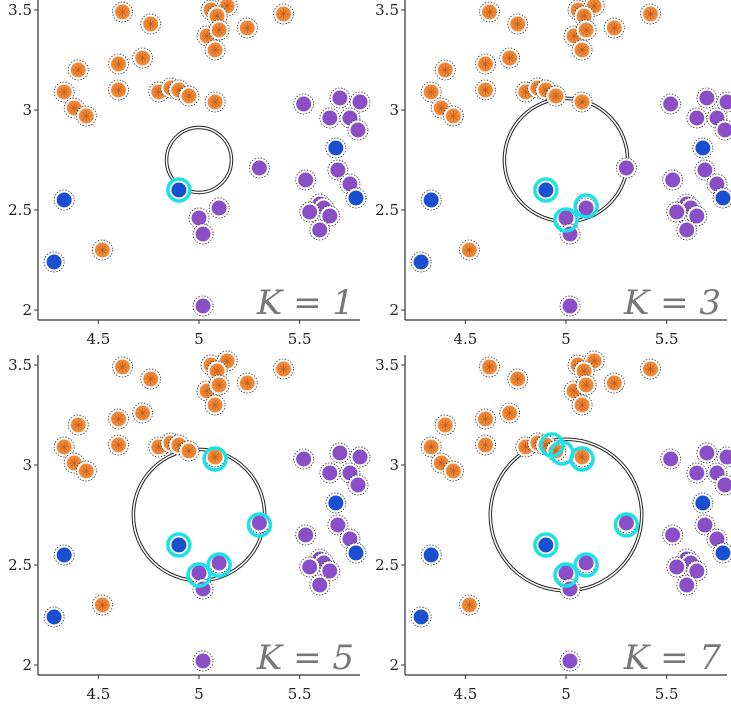  Describe the element at coordinates (305, 303) in the screenshot. I see `k-label: K = 1` at that location.